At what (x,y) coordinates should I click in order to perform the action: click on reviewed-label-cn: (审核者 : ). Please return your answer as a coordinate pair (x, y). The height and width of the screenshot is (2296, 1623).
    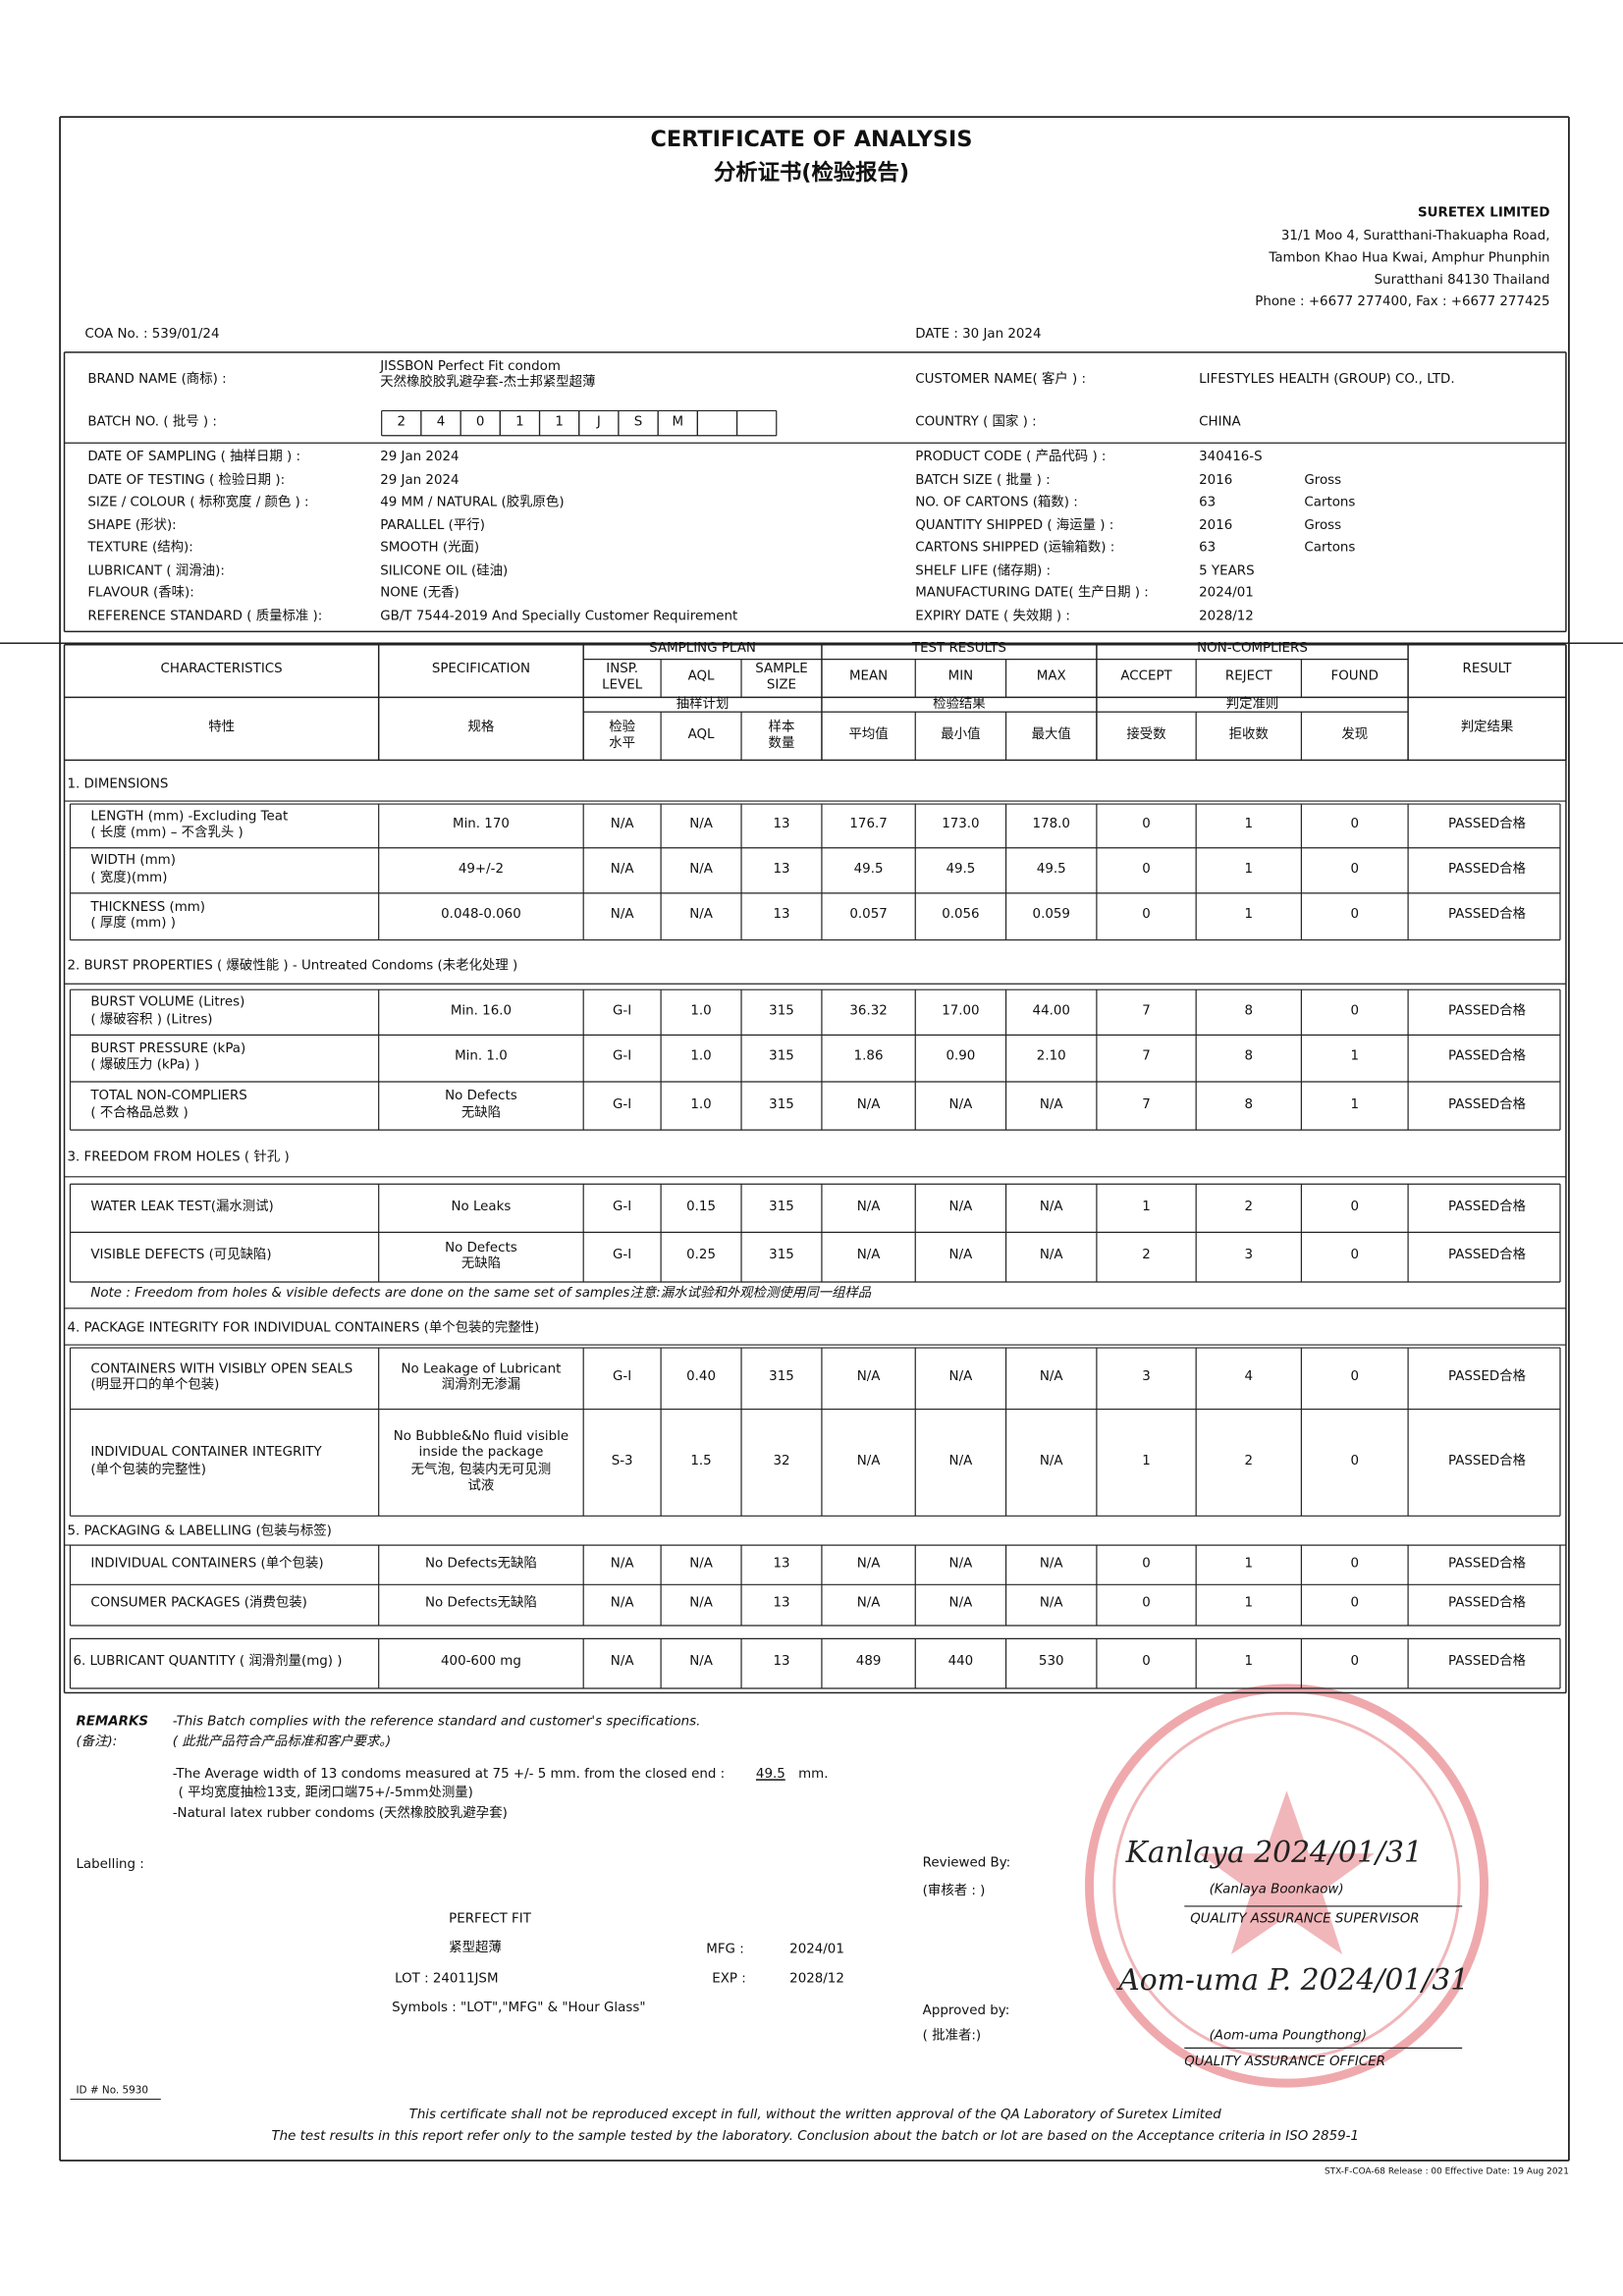
    Looking at the image, I should click on (954, 1891).